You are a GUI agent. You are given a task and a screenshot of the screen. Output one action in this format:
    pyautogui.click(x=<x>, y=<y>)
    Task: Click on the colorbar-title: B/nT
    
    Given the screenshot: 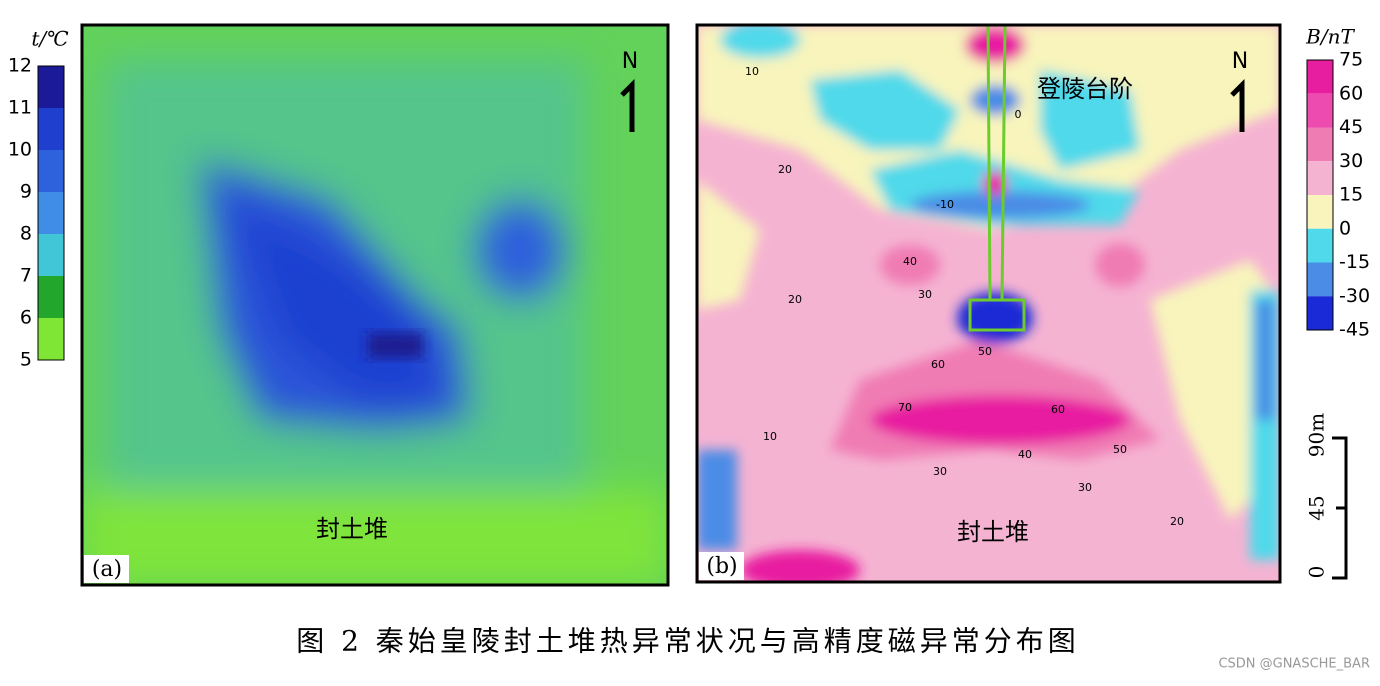 What is the action you would take?
    pyautogui.click(x=1330, y=37)
    